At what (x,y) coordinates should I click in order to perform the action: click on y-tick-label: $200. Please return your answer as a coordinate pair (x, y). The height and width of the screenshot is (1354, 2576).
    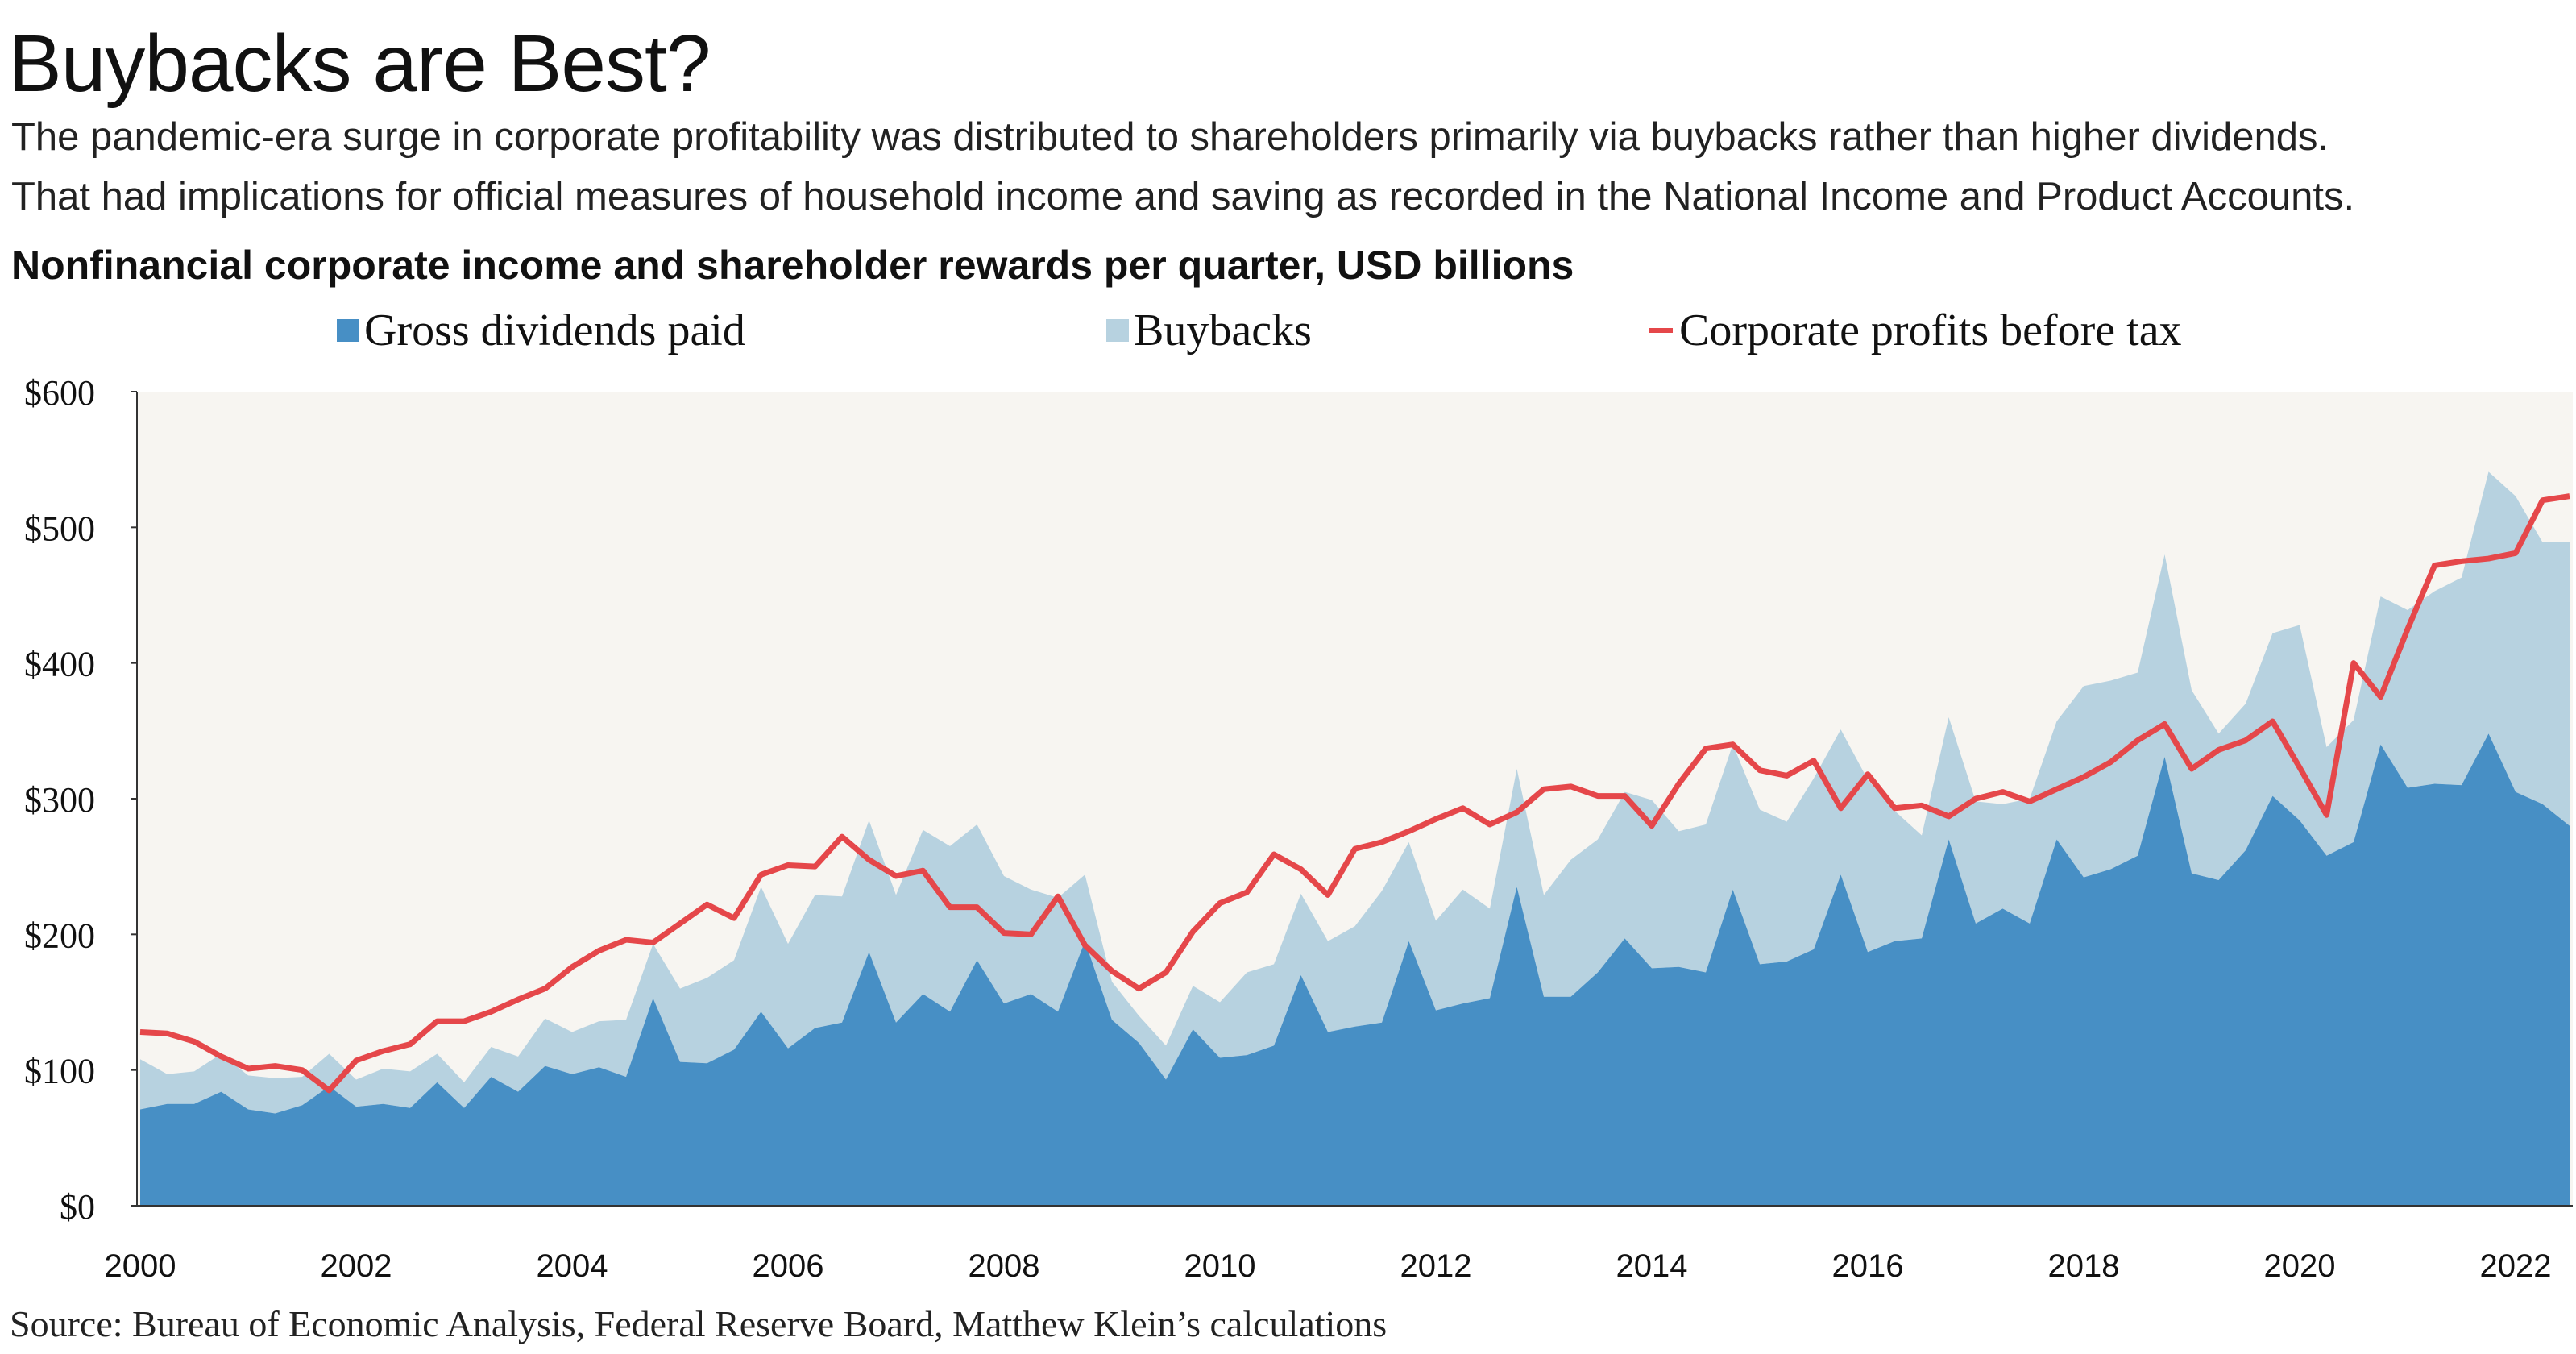
    Looking at the image, I should click on (59, 935).